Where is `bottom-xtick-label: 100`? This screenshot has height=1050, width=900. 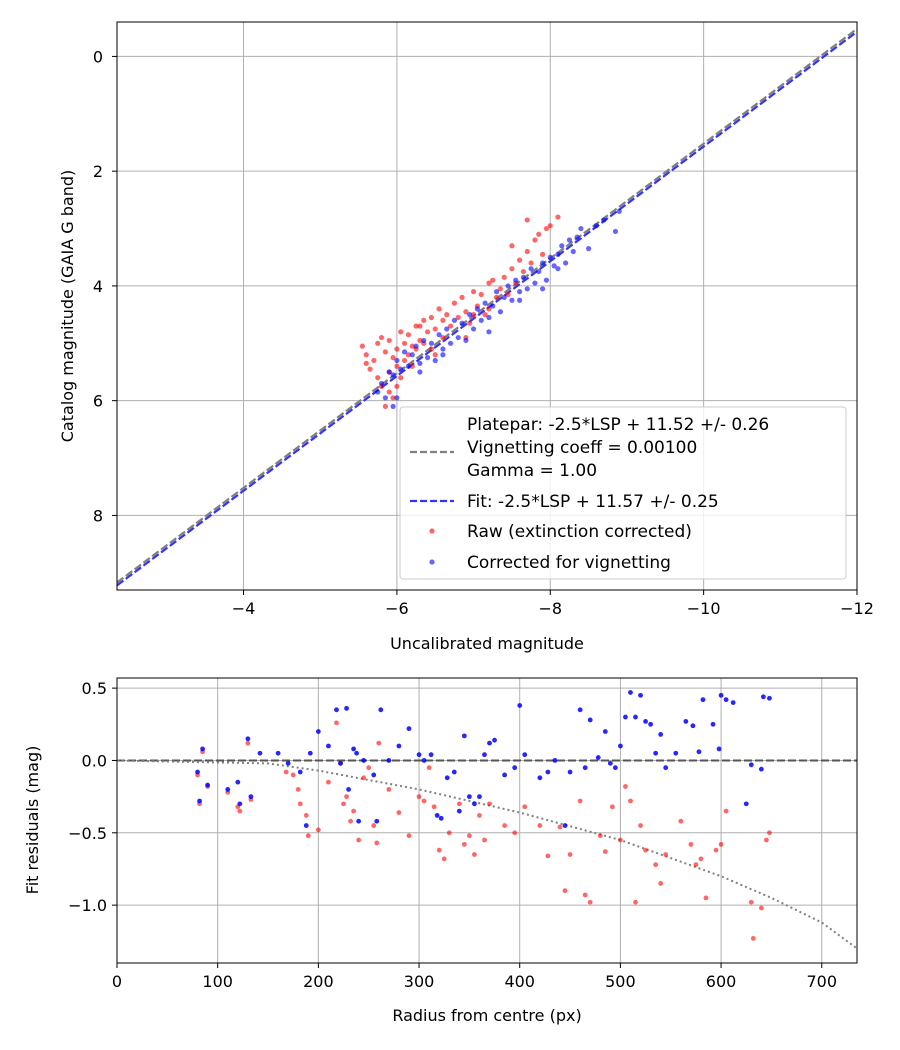 bottom-xtick-label: 100 is located at coordinates (217, 981).